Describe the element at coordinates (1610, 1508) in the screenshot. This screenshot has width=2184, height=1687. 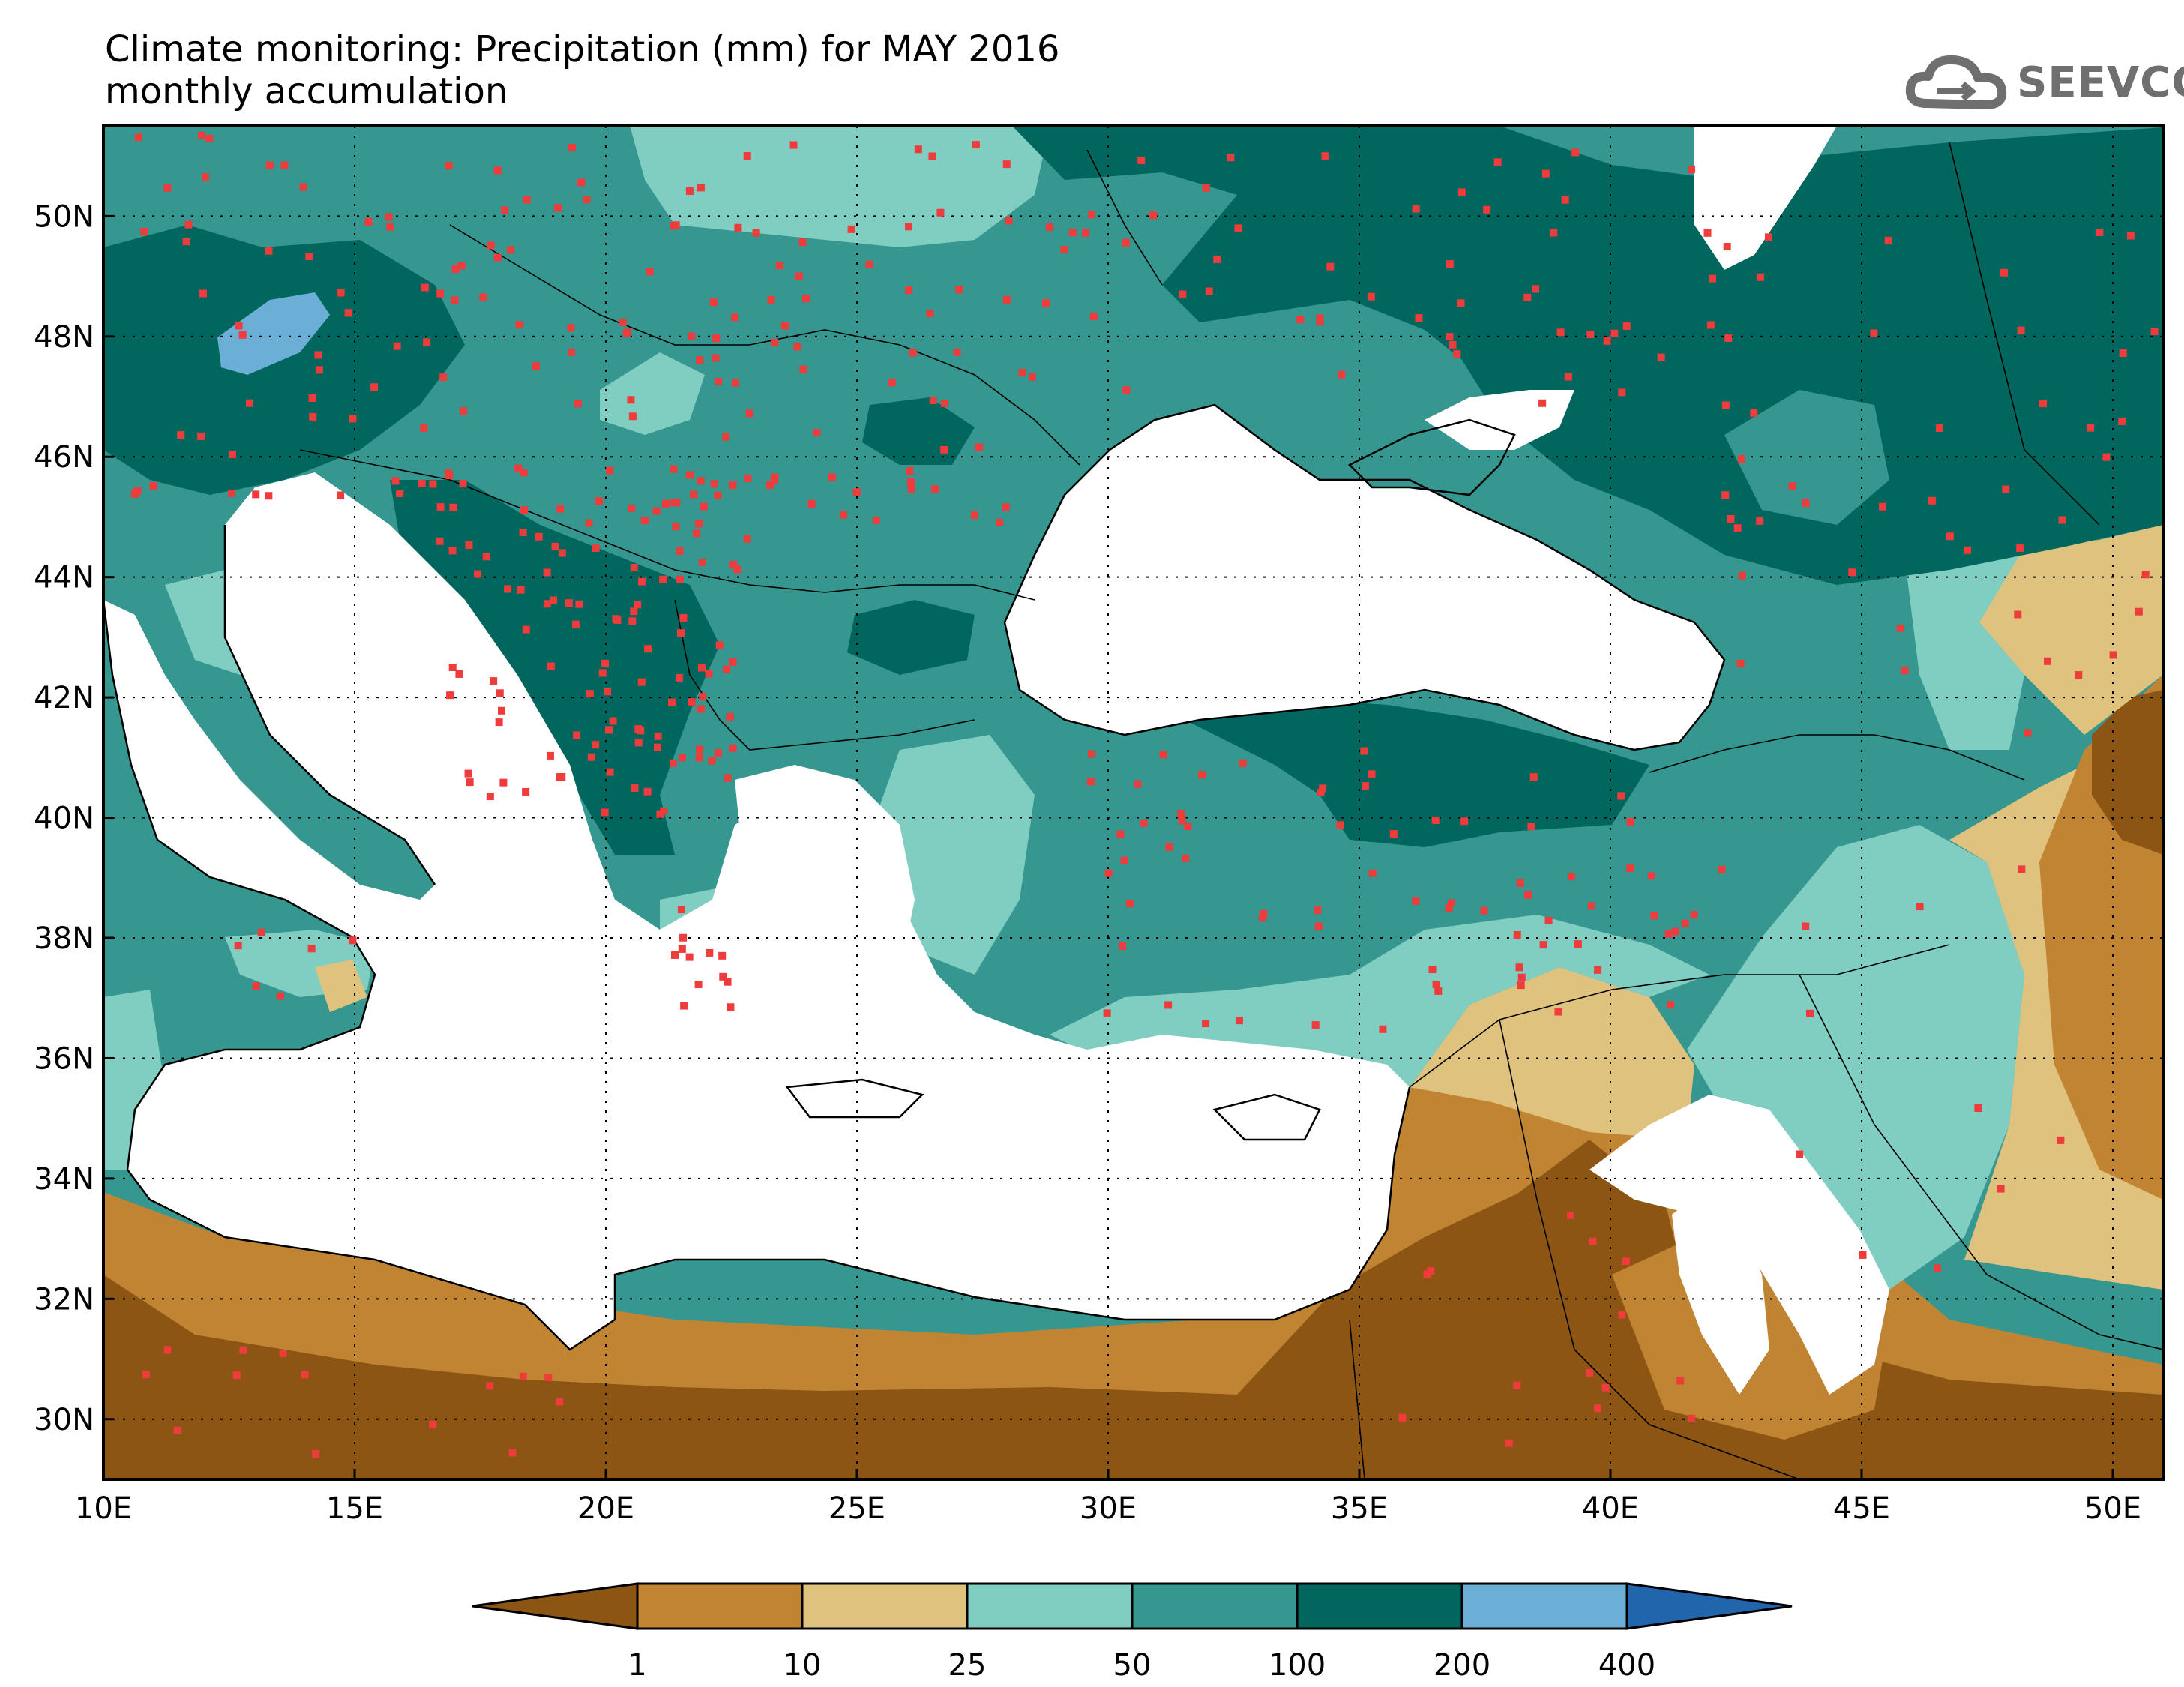
I see `lon-tick-label: 40E` at that location.